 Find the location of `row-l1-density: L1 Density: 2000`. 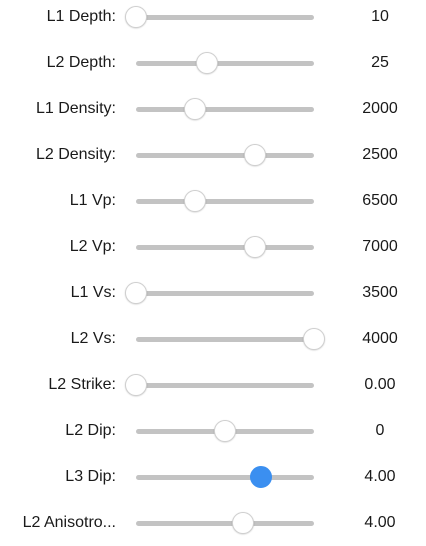

row-l1-density: L1 Density: 2000 is located at coordinates (213, 109).